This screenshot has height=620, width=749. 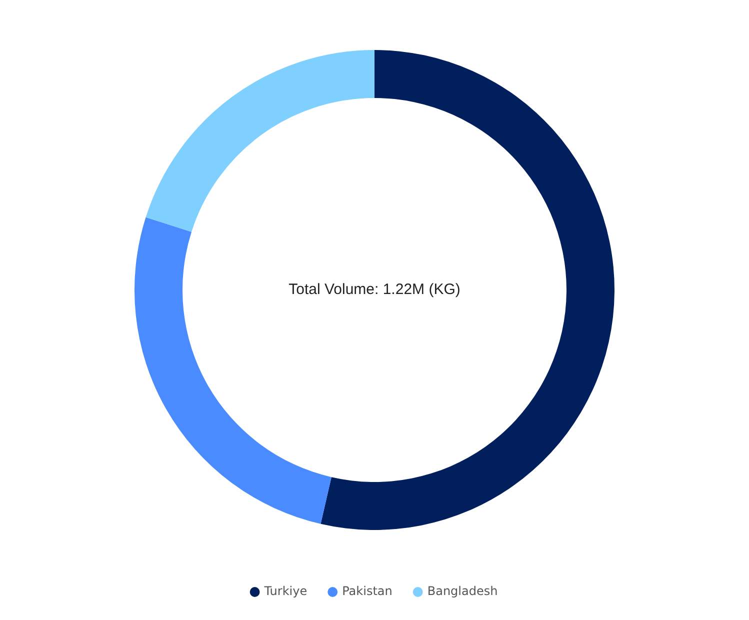 What do you see at coordinates (374, 289) in the screenshot?
I see `text: Total Volume: 1.22M (KG)` at bounding box center [374, 289].